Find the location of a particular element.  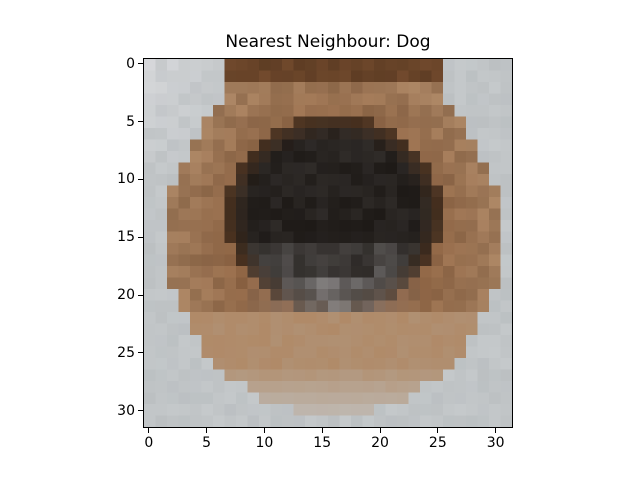

x-tick-label: 0 is located at coordinates (148, 443).